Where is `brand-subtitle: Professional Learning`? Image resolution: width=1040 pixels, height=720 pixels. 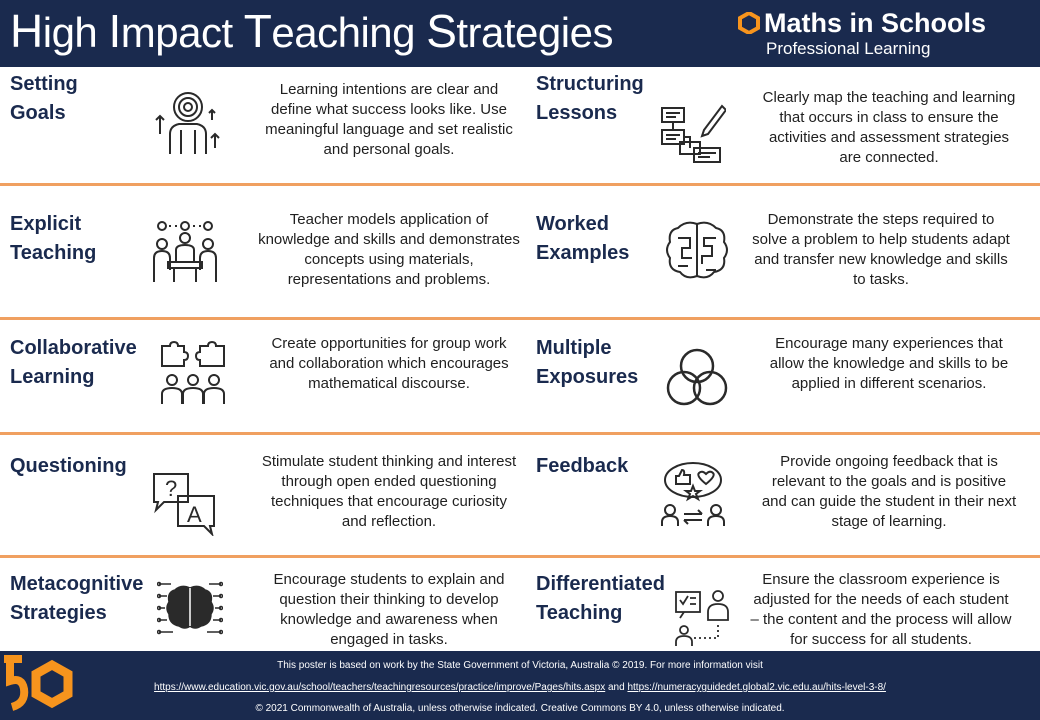 brand-subtitle: Professional Learning is located at coordinates (848, 48).